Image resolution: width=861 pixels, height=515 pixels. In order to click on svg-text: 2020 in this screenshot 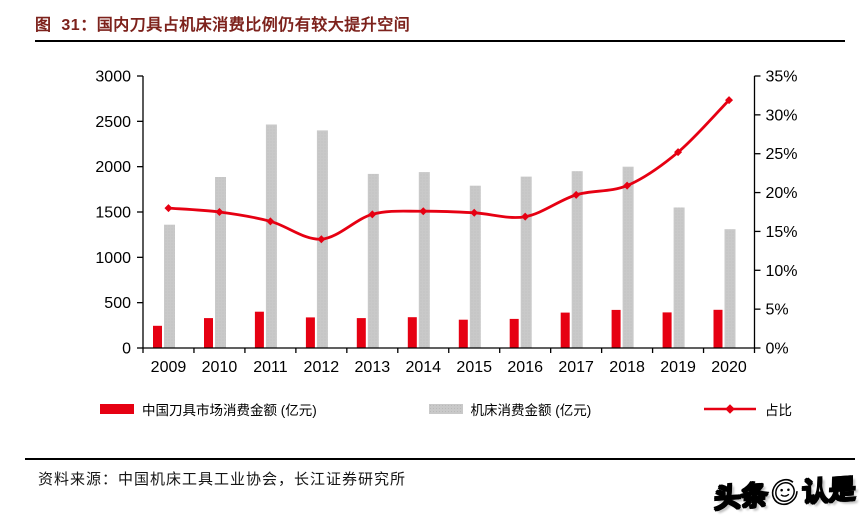, I will do `click(729, 367)`.